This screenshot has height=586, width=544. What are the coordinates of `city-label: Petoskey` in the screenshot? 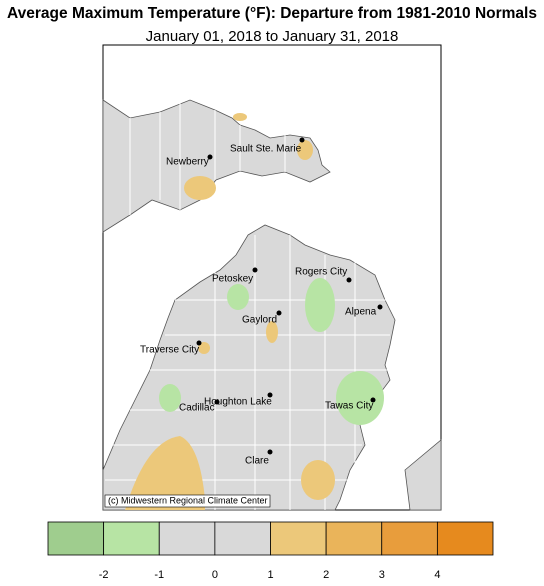 It's located at (232, 279).